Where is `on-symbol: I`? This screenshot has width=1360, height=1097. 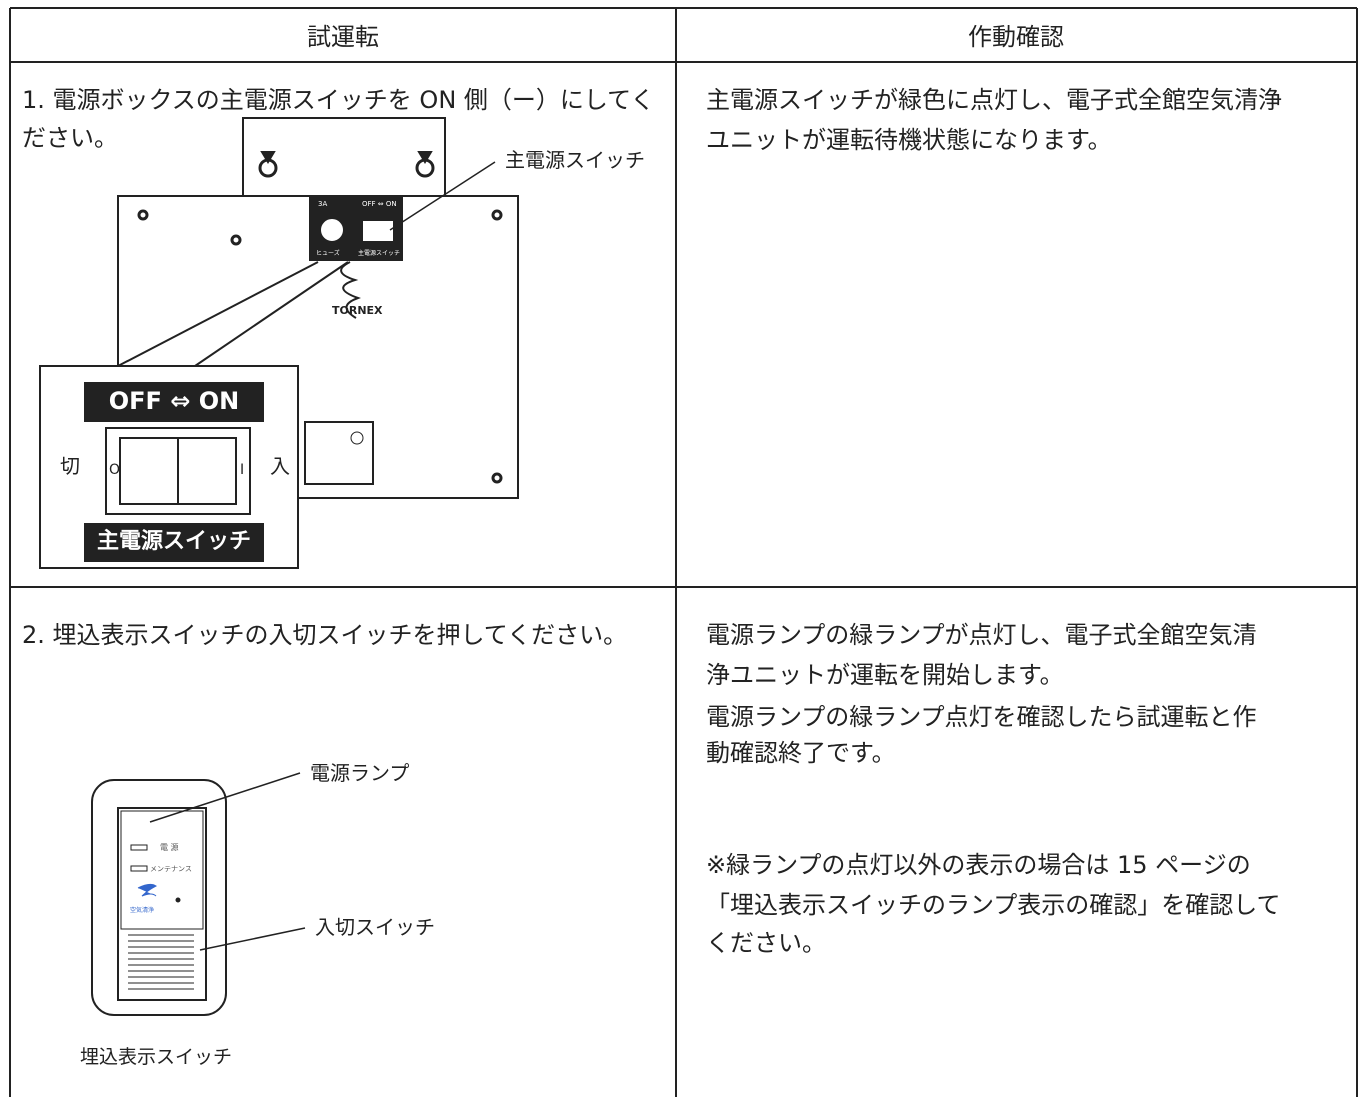
on-symbol: I is located at coordinates (242, 470).